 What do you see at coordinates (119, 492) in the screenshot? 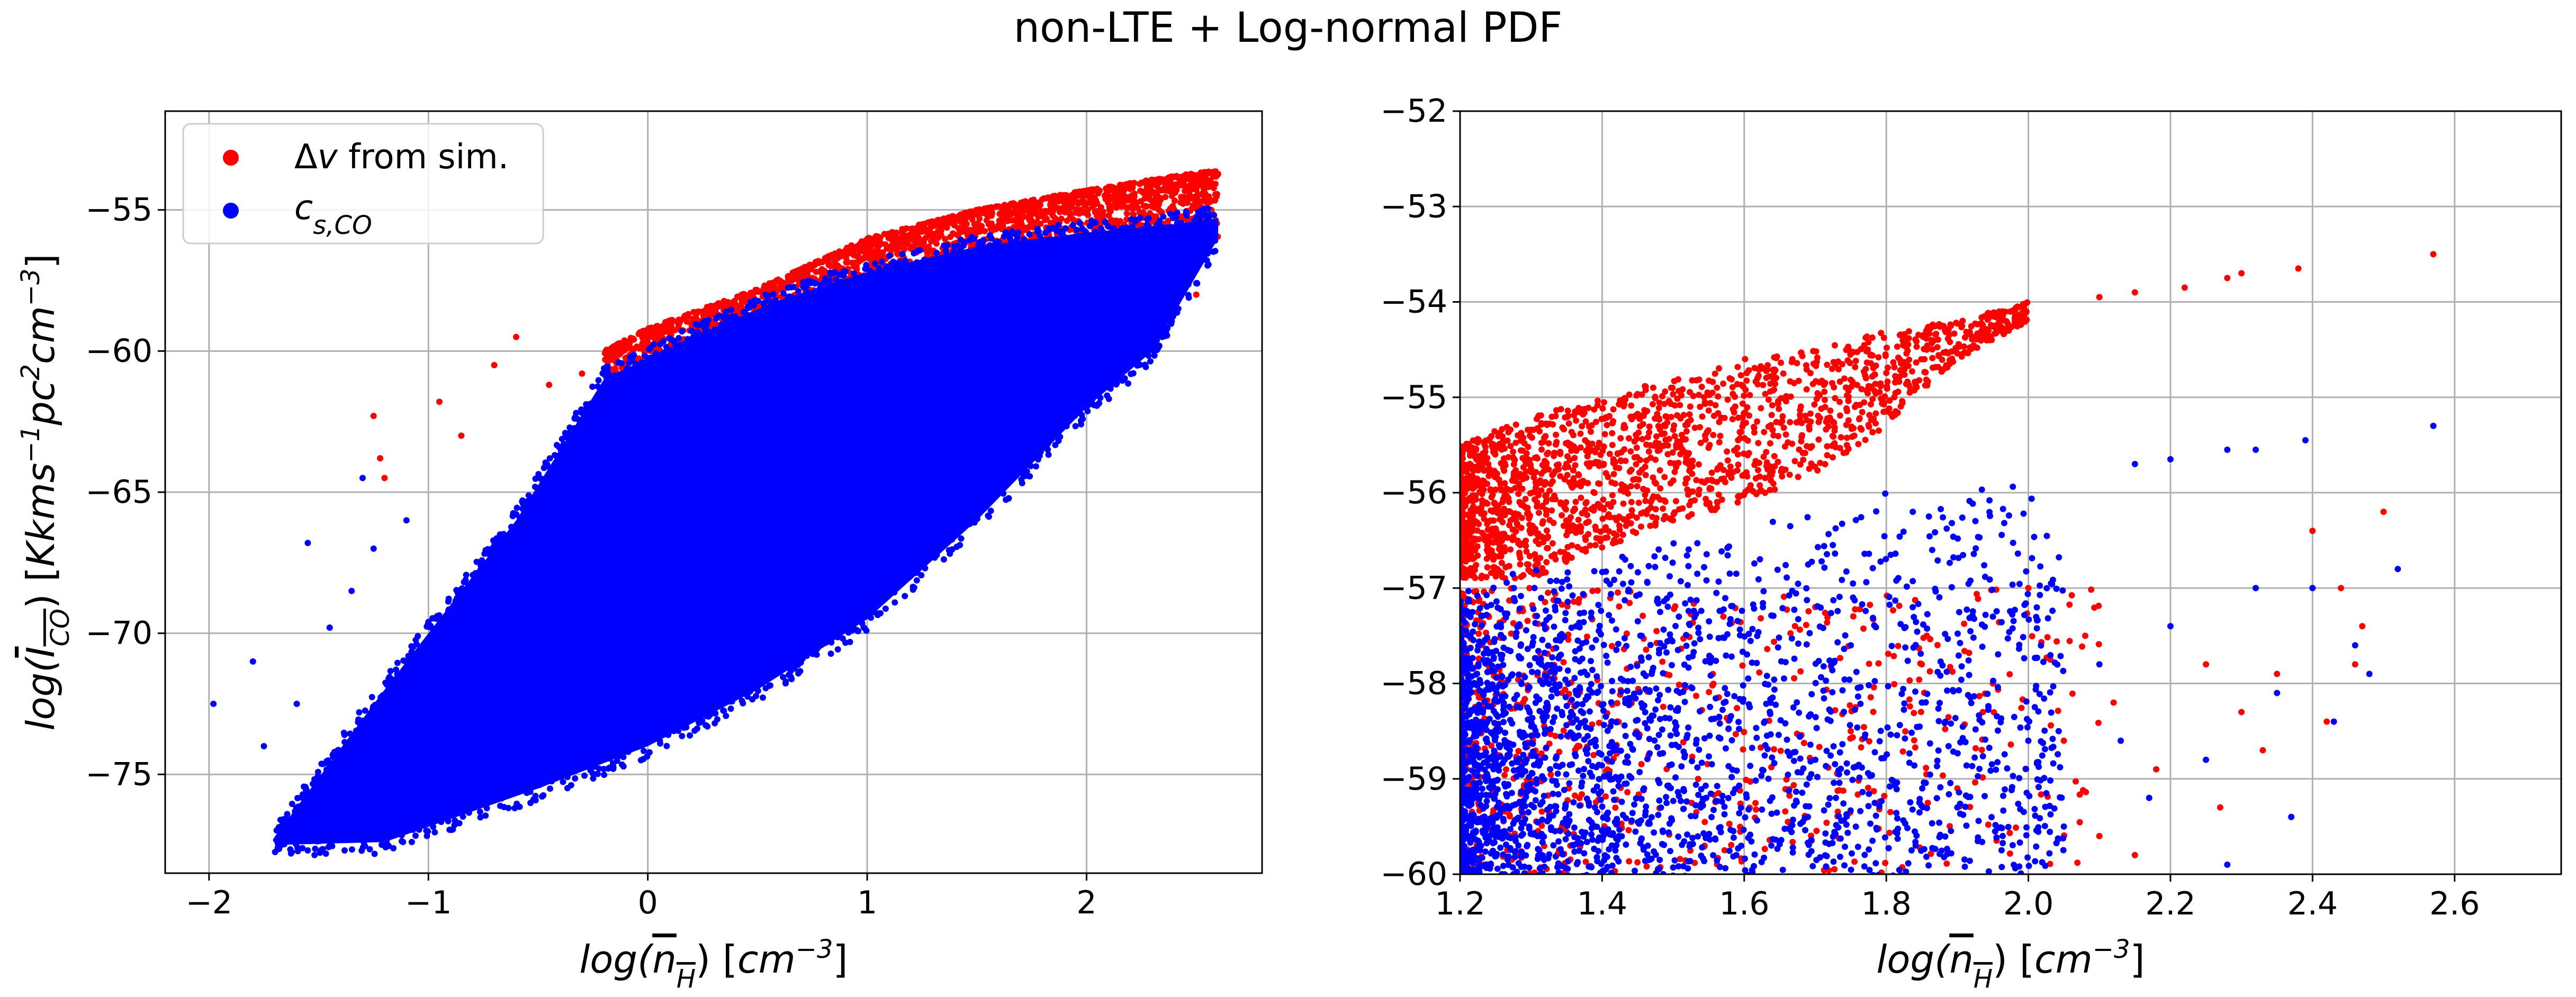
I see `y-tick-label: −65` at bounding box center [119, 492].